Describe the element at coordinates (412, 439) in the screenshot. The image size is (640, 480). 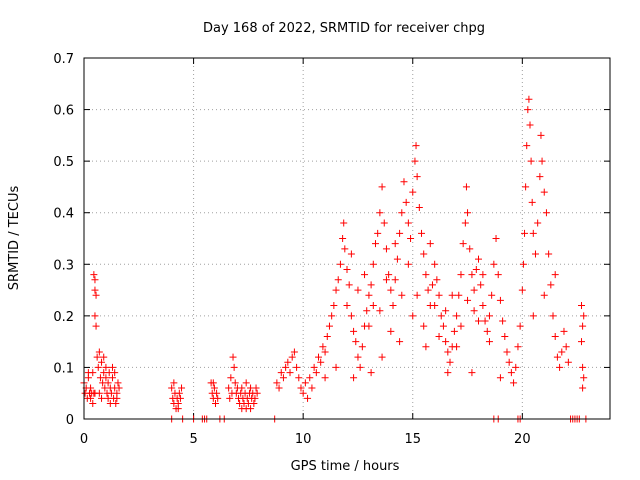
I see `x-tick-label: 15` at that location.